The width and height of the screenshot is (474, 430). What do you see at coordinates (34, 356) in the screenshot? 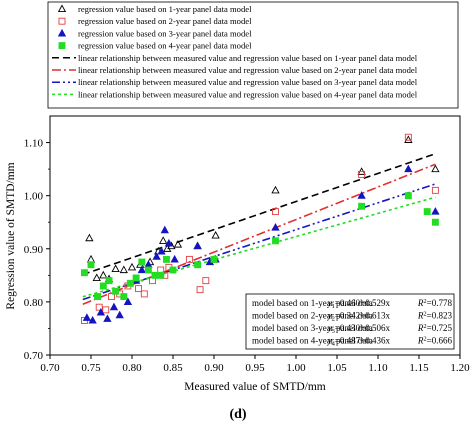
I see `y-tick-label: 0.70` at bounding box center [34, 356].